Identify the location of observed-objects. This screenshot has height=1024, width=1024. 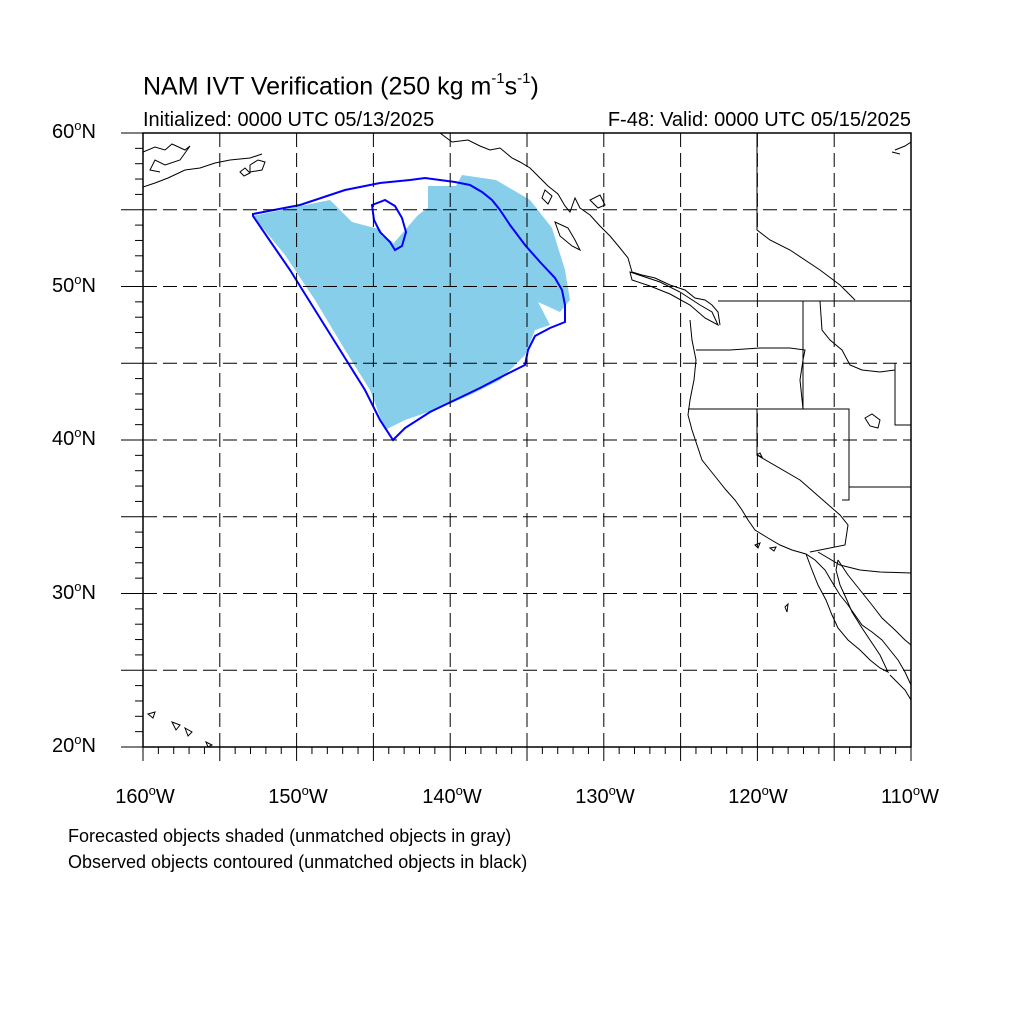
(409, 309).